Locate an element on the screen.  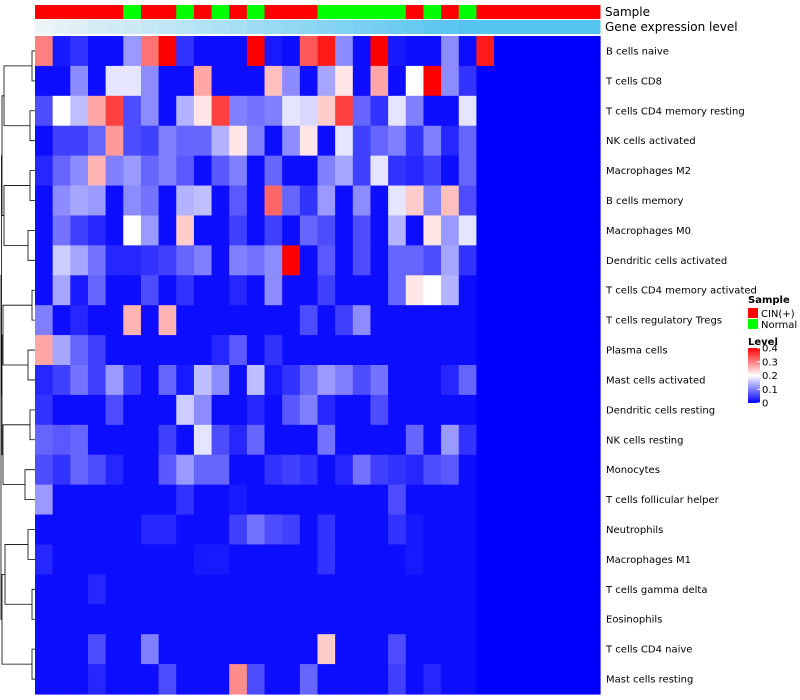
row-label: Macrophages M1 is located at coordinates (648, 560).